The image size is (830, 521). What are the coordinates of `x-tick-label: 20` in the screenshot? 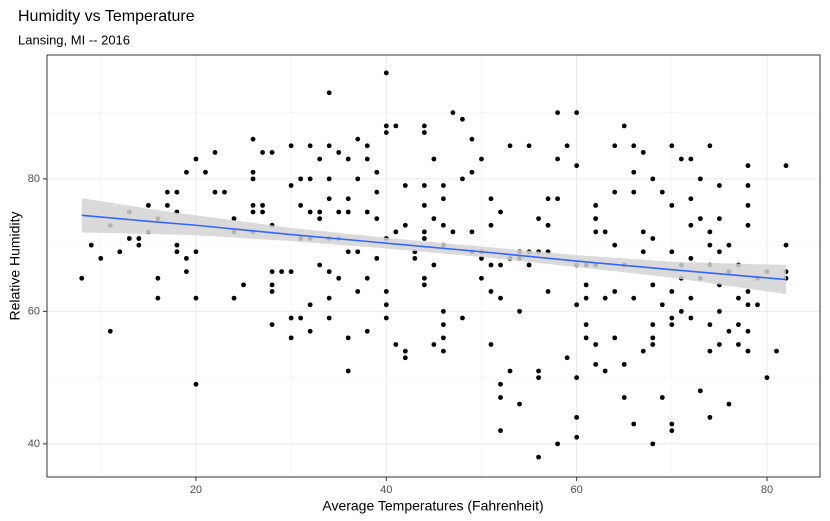 It's located at (196, 490).